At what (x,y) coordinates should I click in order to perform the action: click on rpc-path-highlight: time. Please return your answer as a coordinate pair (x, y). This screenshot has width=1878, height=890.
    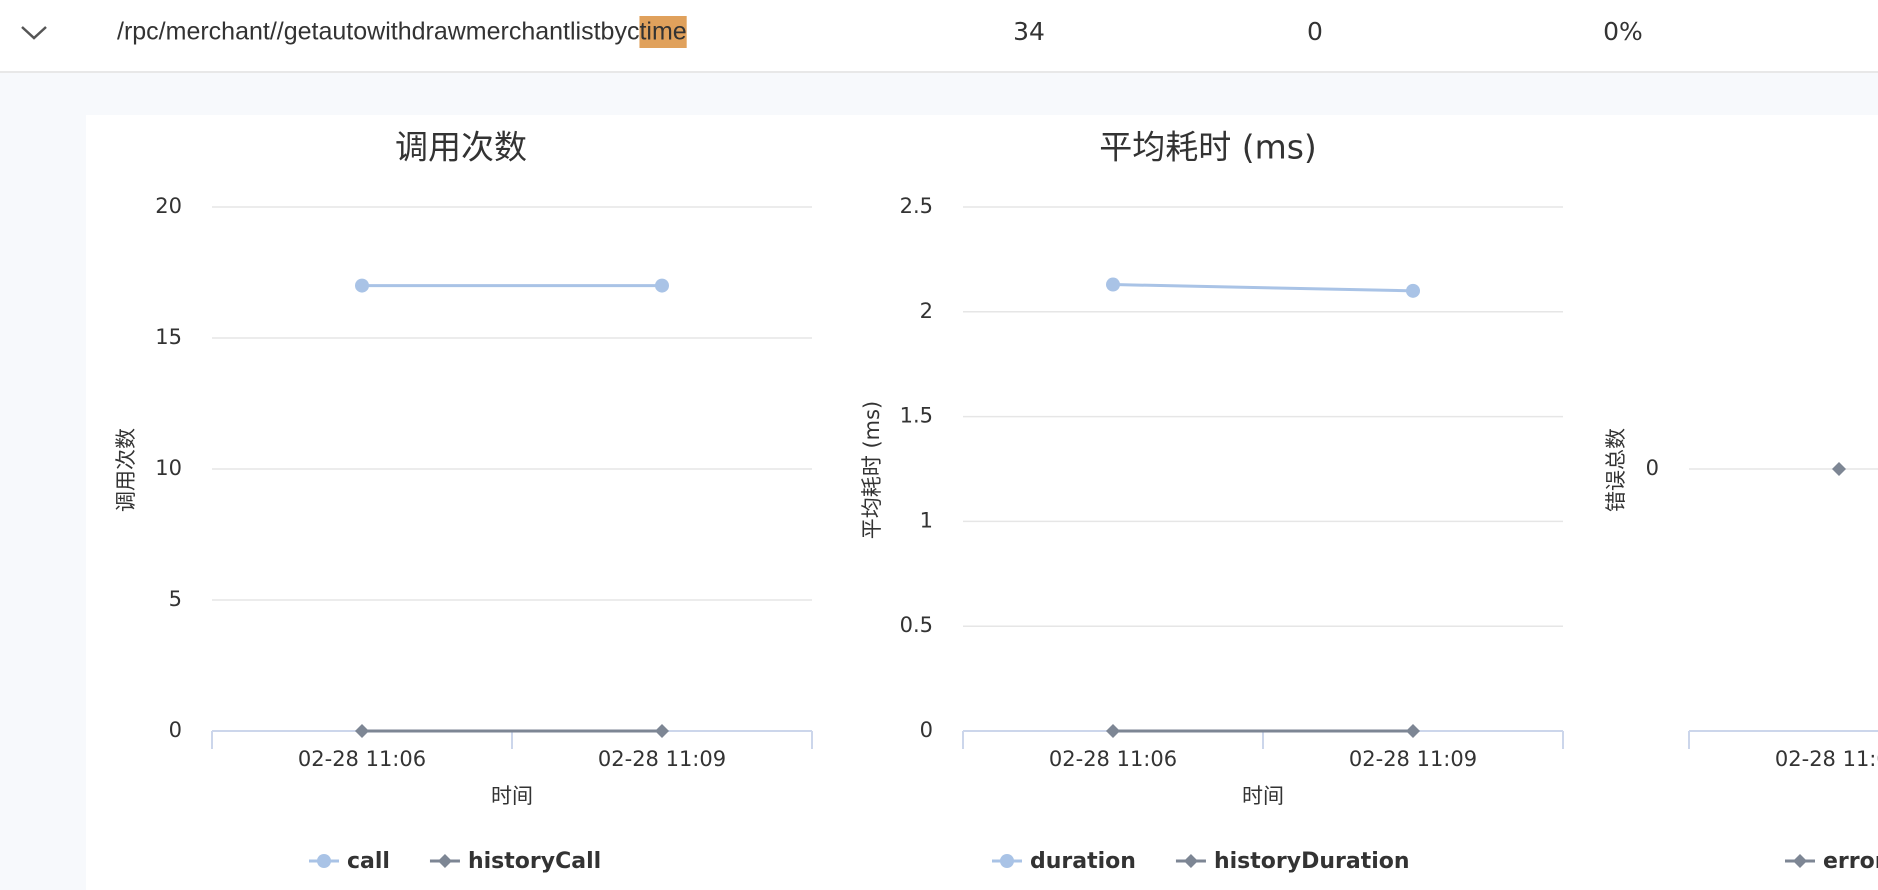
    Looking at the image, I should click on (662, 32).